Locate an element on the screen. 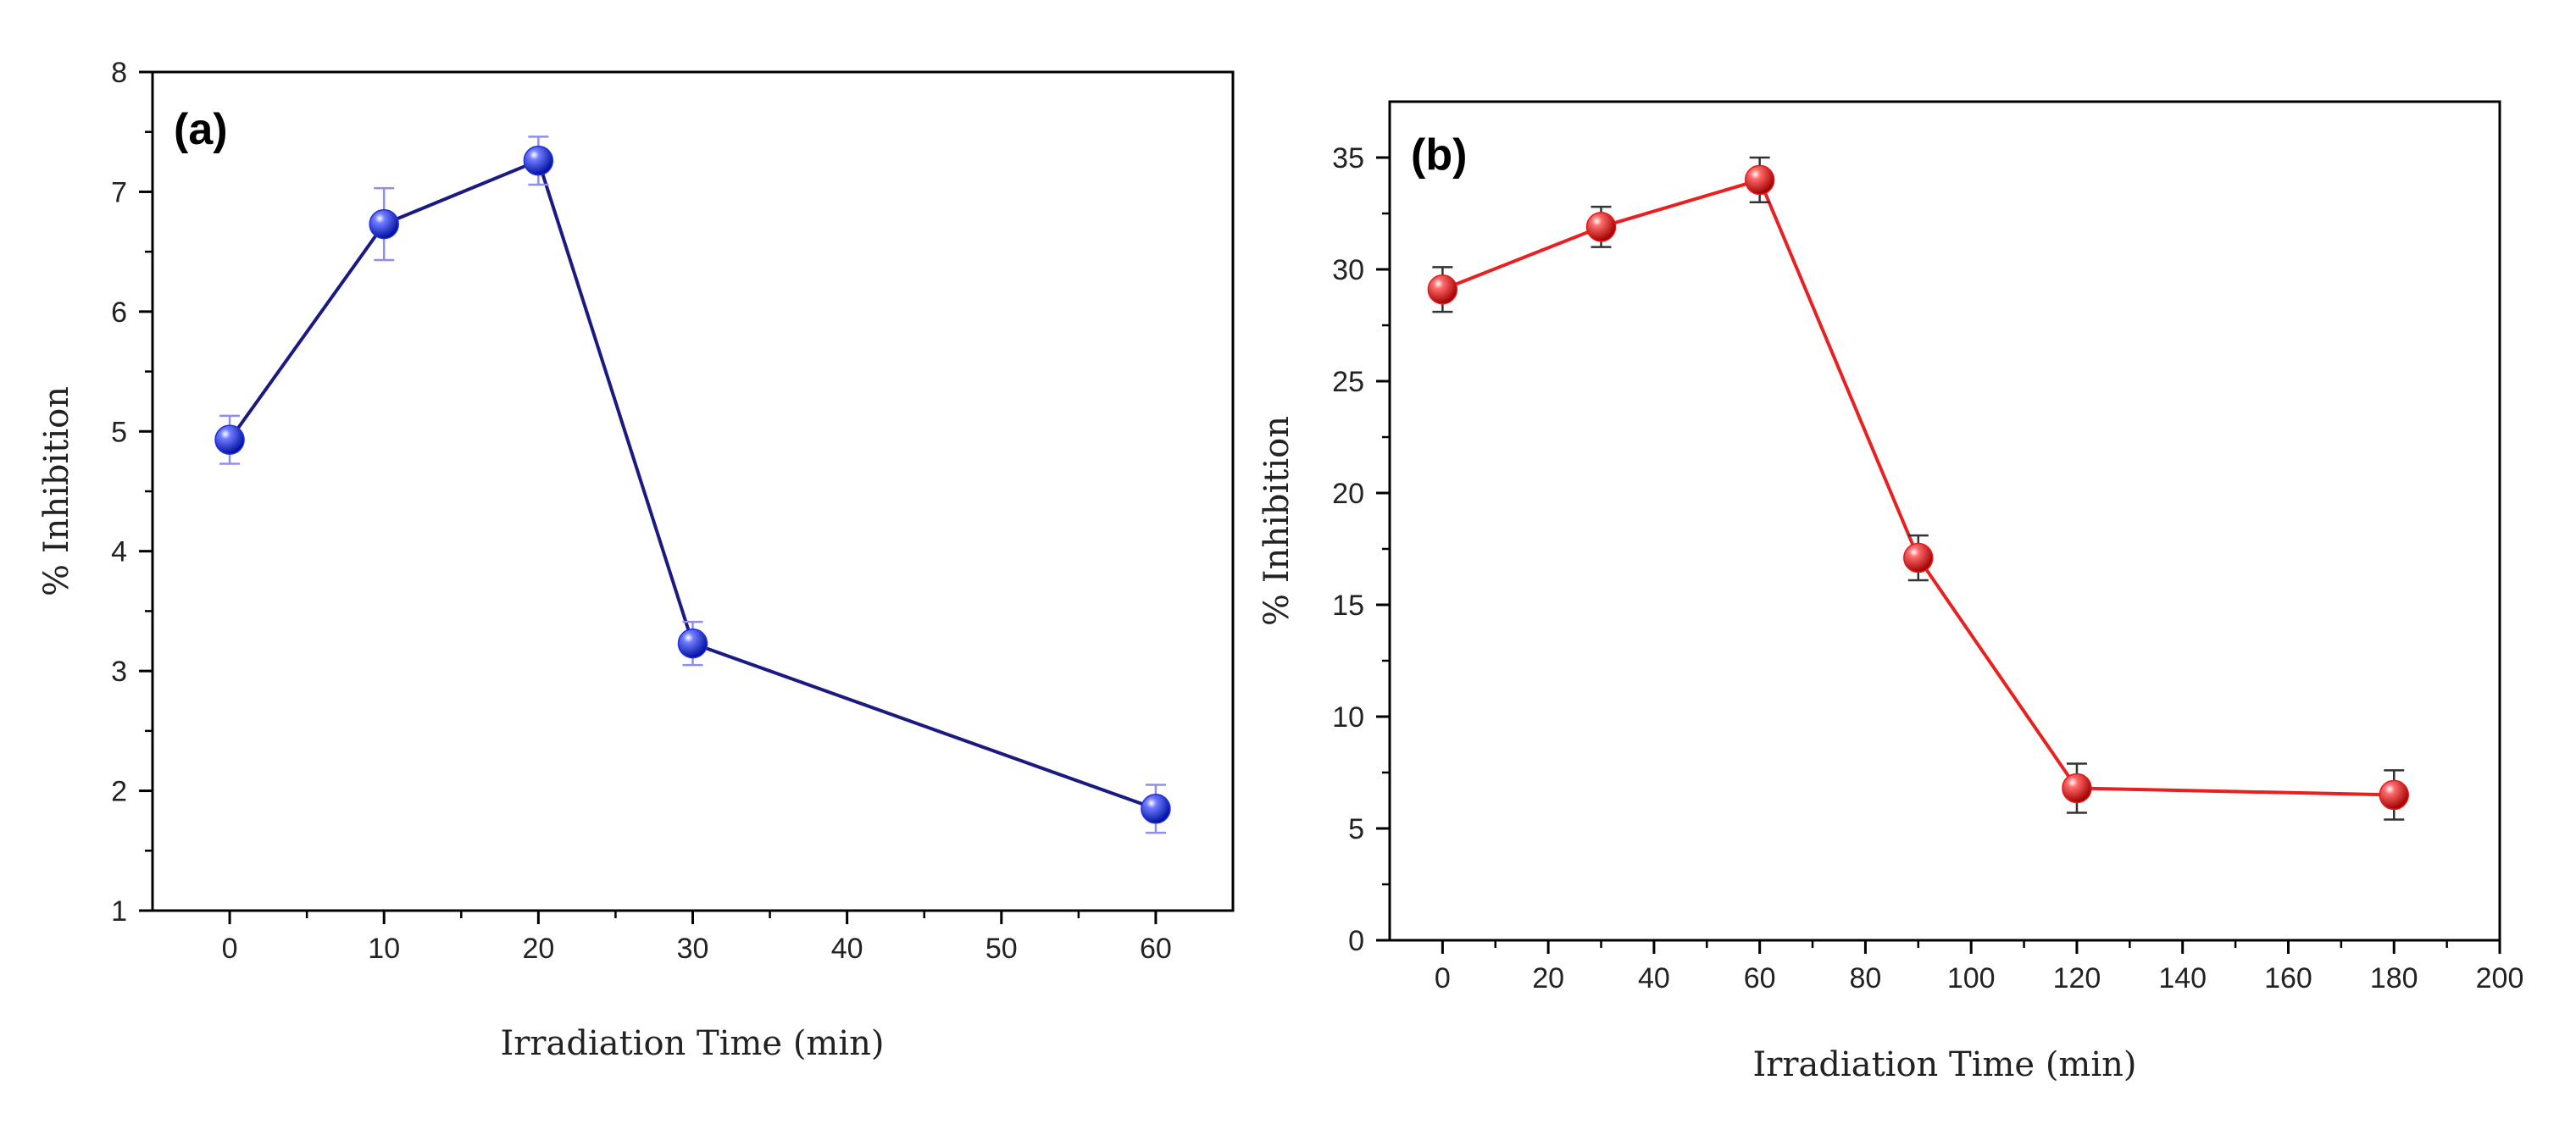 The width and height of the screenshot is (2576, 1130). x-tick-label-b: 180 is located at coordinates (2394, 978).